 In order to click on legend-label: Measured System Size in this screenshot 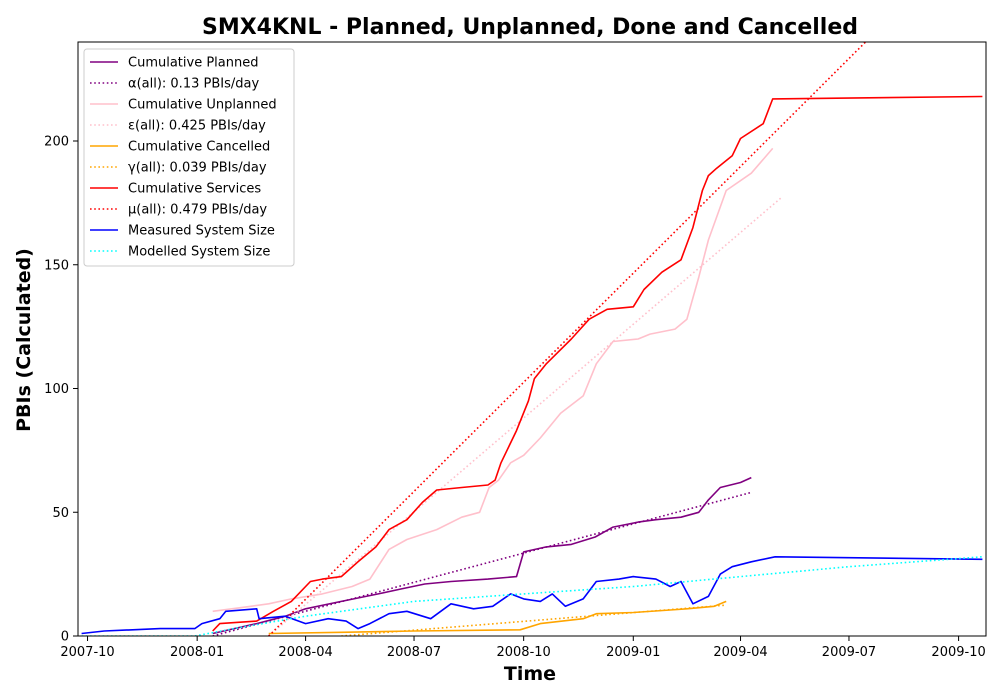, I will do `click(201, 231)`.